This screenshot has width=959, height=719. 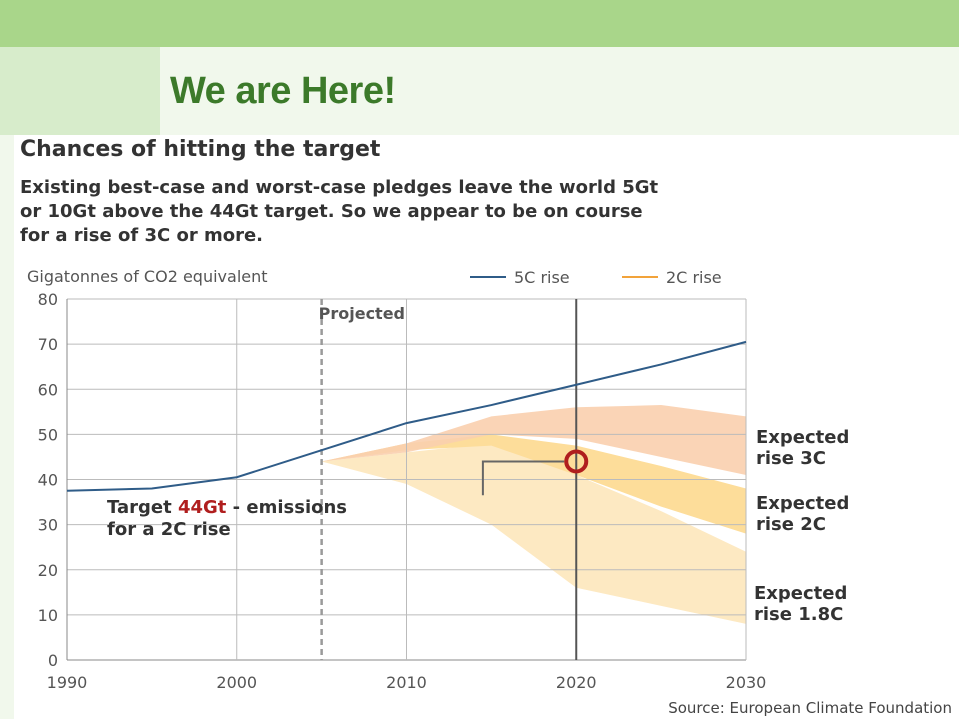 What do you see at coordinates (542, 277) in the screenshot?
I see `legend-label: 5C rise` at bounding box center [542, 277].